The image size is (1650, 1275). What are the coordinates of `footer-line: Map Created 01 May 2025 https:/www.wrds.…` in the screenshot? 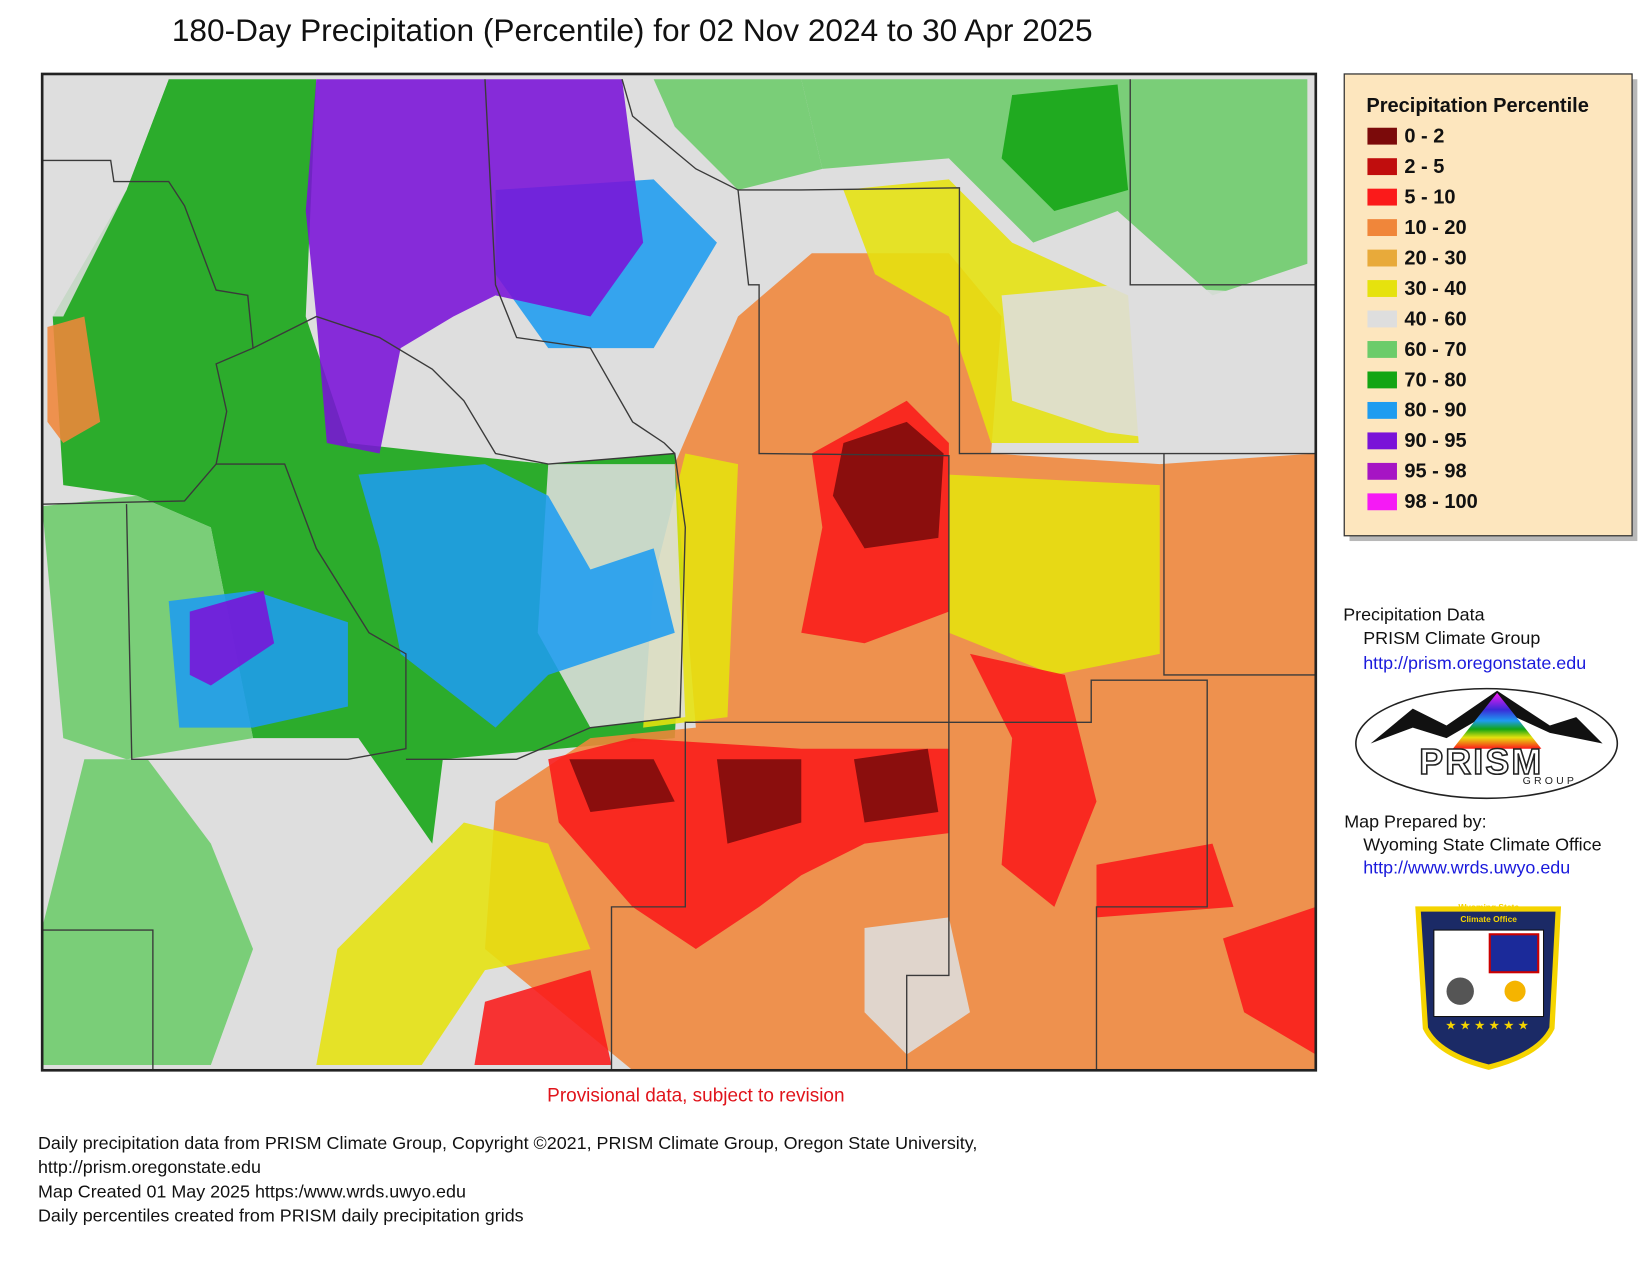 It's located at (252, 1191).